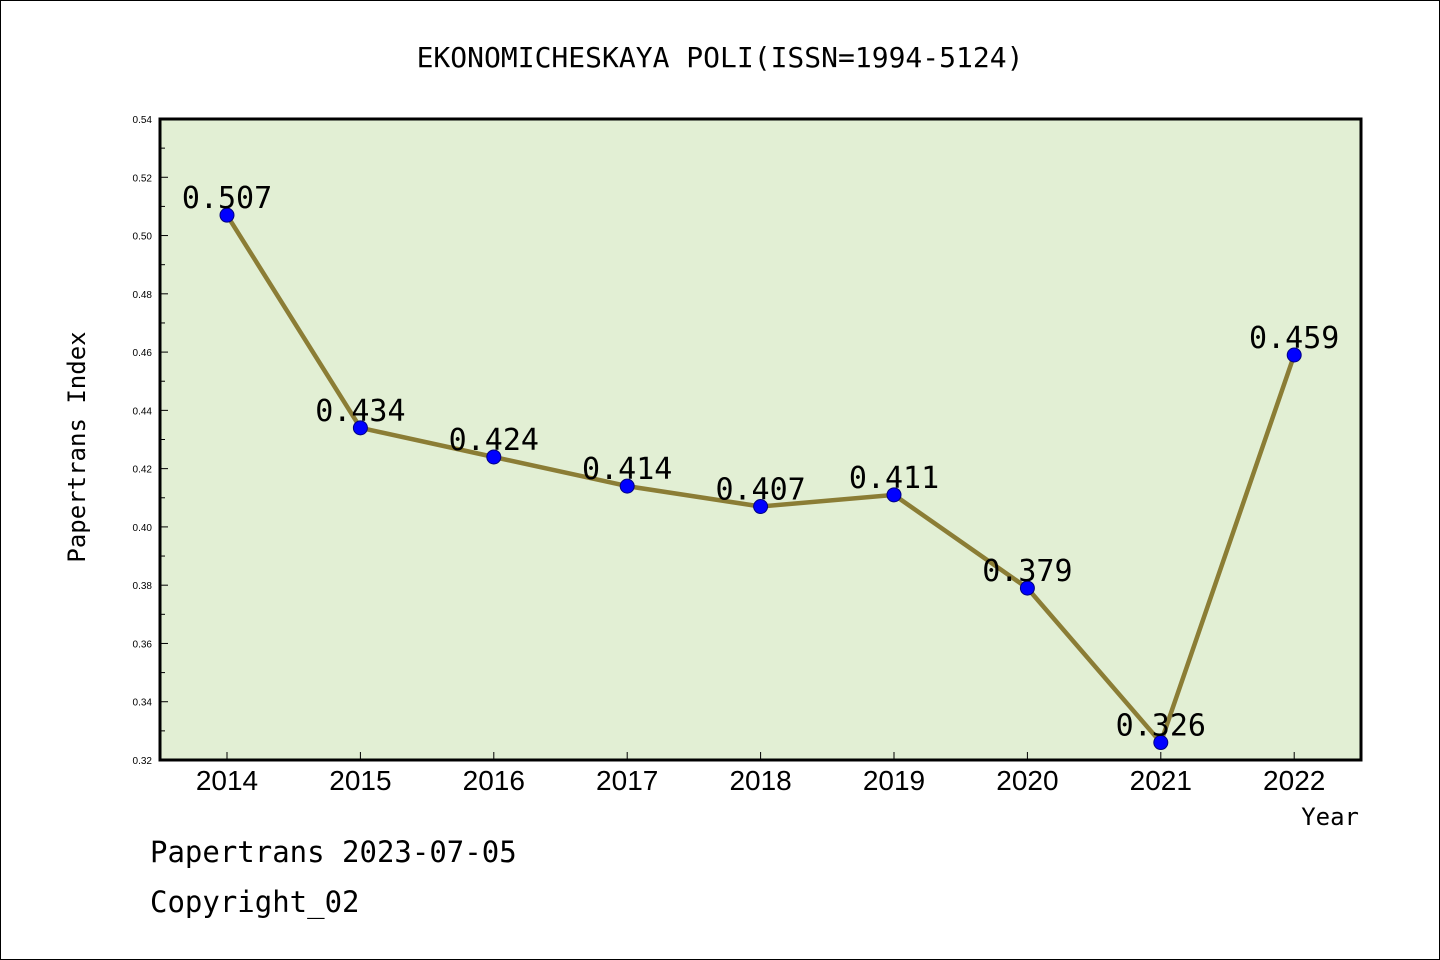 The width and height of the screenshot is (1440, 960). Describe the element at coordinates (143, 528) in the screenshot. I see `y-tick-label: 0.40` at that location.